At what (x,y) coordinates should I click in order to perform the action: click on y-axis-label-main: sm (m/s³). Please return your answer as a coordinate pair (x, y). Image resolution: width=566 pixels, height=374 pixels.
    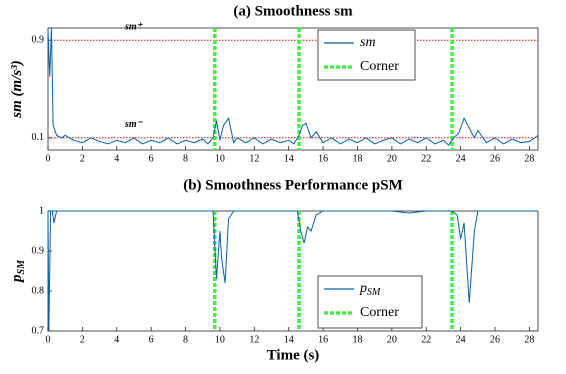
    Looking at the image, I should click on (17, 89).